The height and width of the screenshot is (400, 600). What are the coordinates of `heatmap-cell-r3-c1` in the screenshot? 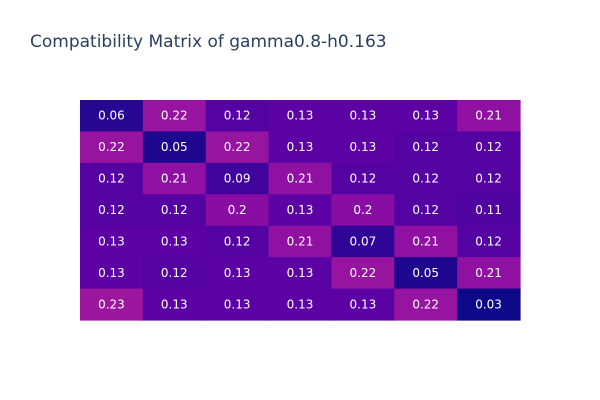 It's located at (112, 178).